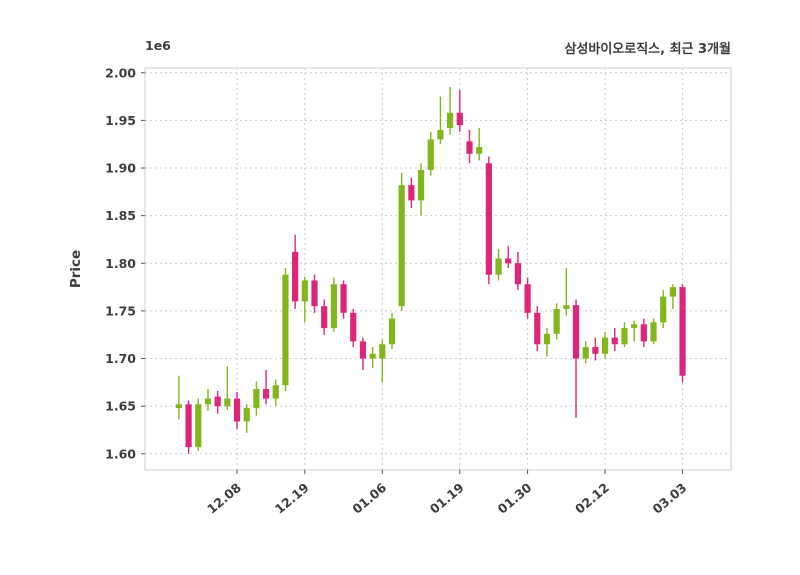  What do you see at coordinates (120, 310) in the screenshot?
I see `y-tick-label: 1.75` at bounding box center [120, 310].